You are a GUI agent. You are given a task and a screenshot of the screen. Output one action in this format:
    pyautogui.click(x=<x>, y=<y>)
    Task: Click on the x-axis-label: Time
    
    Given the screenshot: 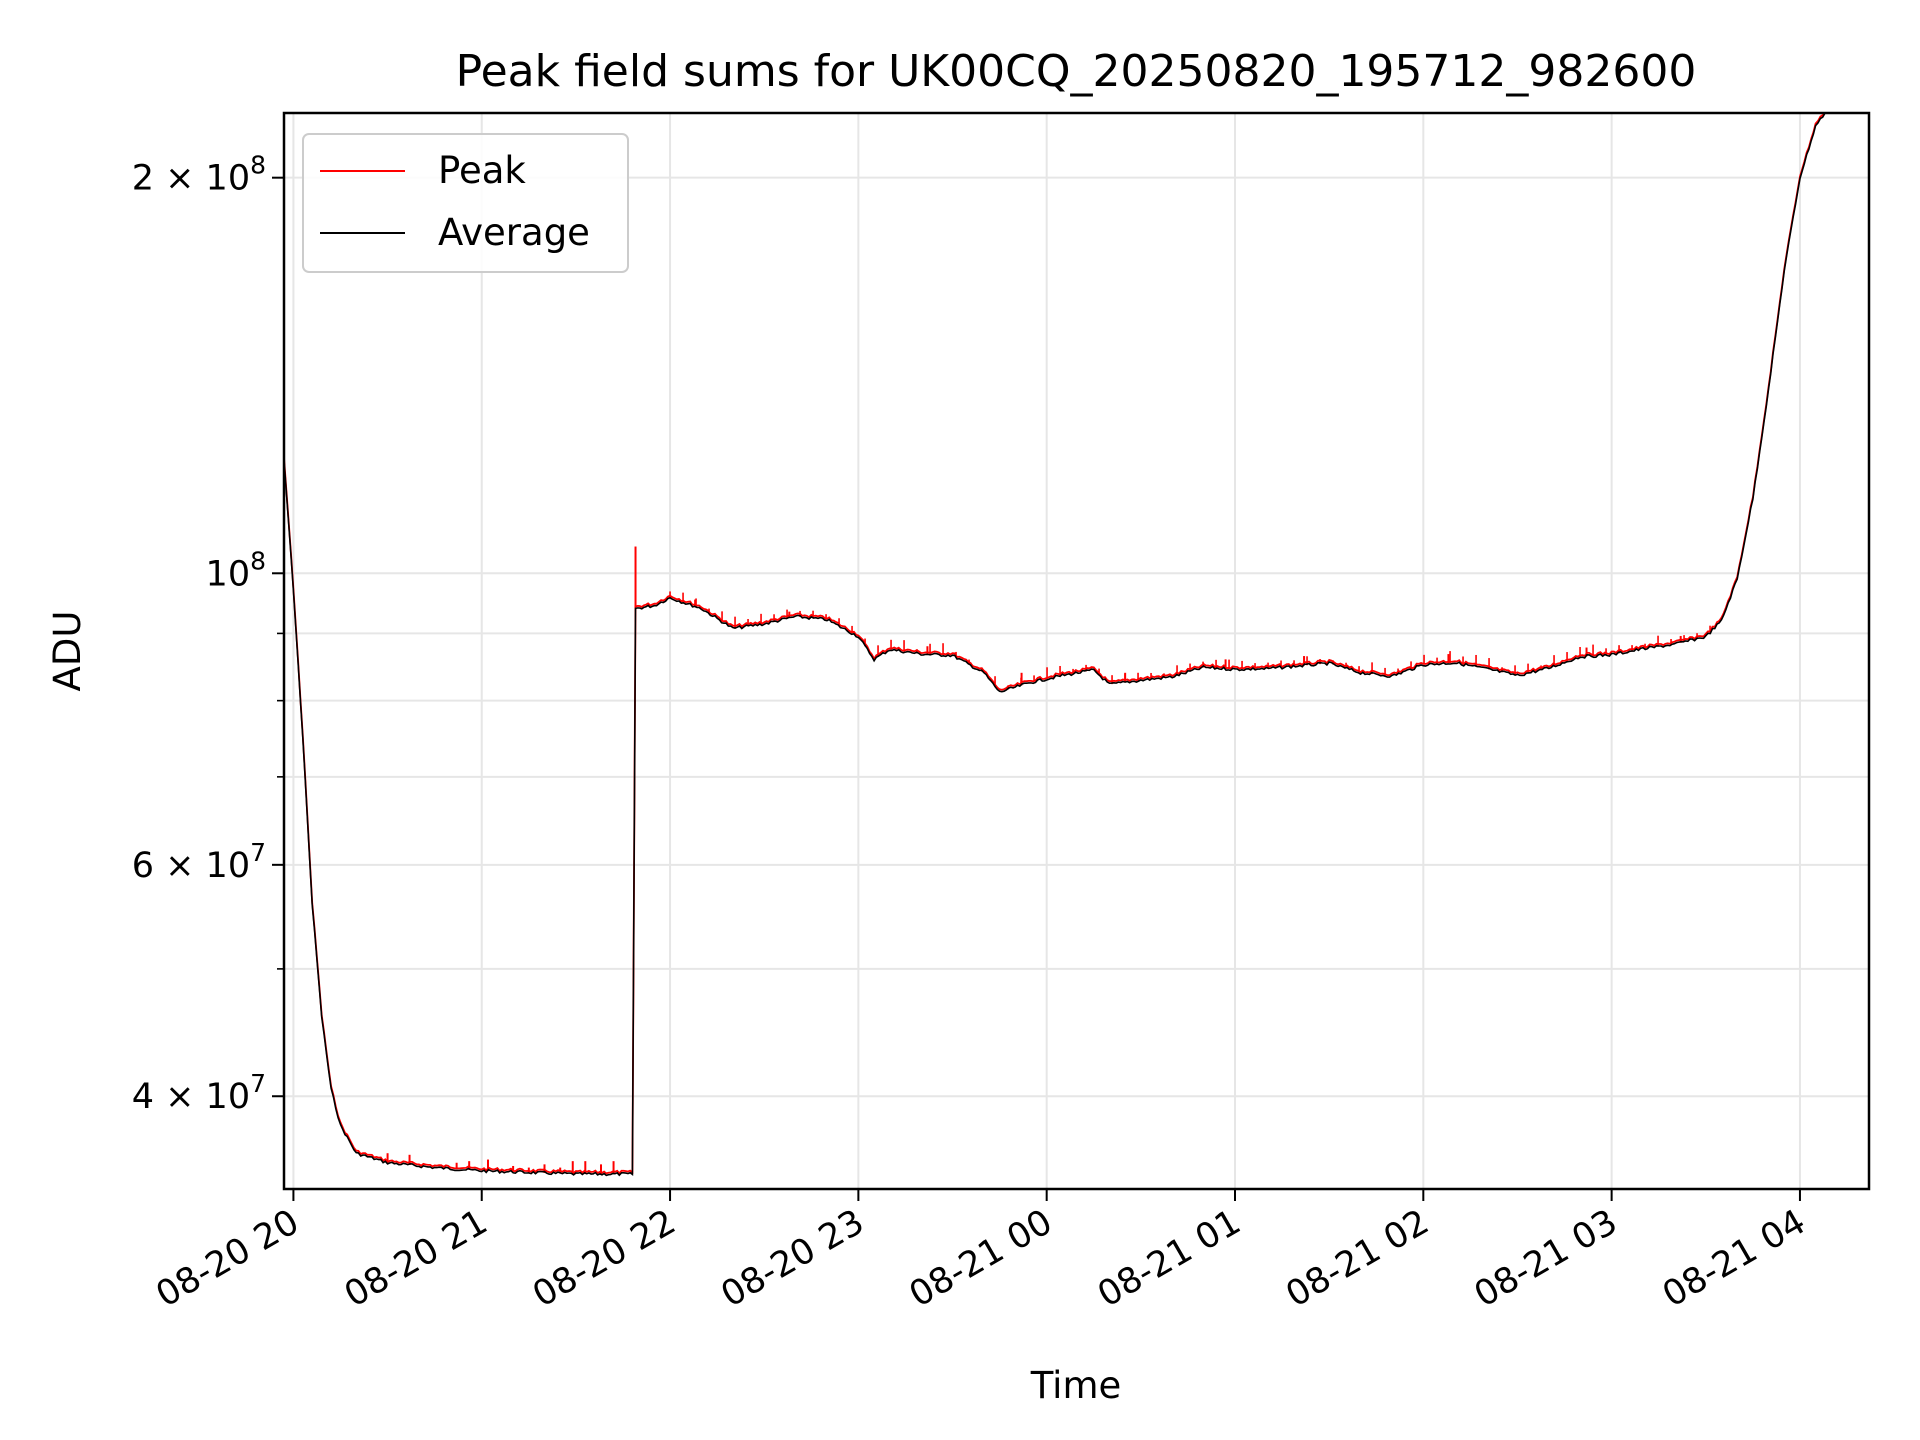 What is the action you would take?
    pyautogui.click(x=1076, y=1385)
    